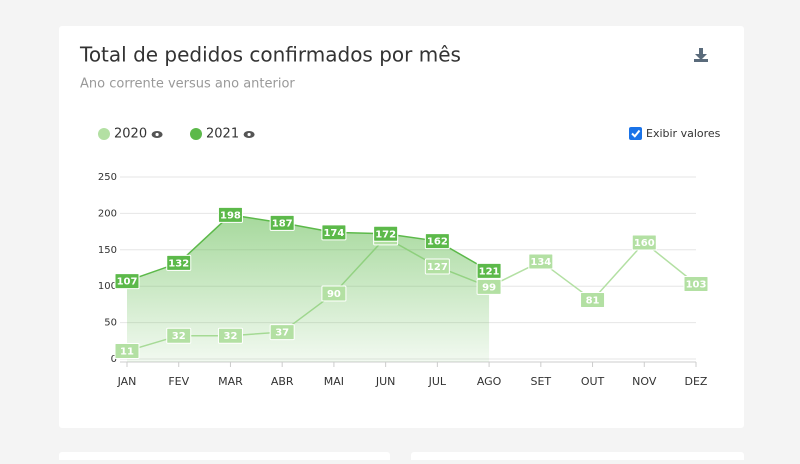 The height and width of the screenshot is (464, 800). Describe the element at coordinates (107, 177) in the screenshot. I see `y-tick-label: 250` at that location.